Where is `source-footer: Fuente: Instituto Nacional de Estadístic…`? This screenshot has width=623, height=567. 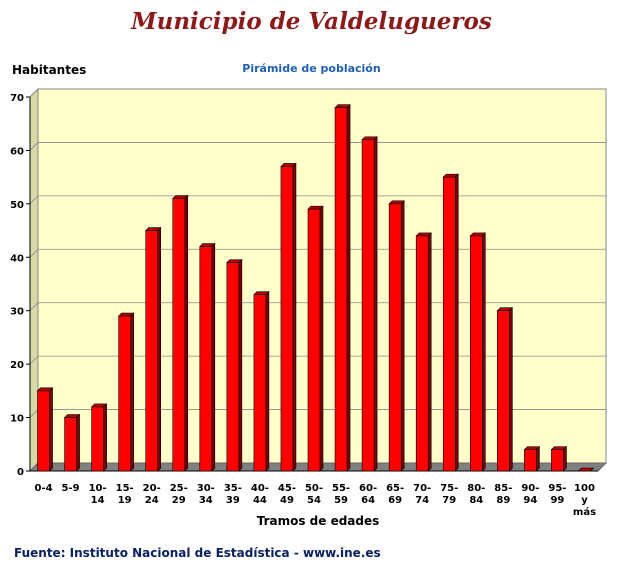
source-footer: Fuente: Instituto Nacional de Estadístic… is located at coordinates (197, 553).